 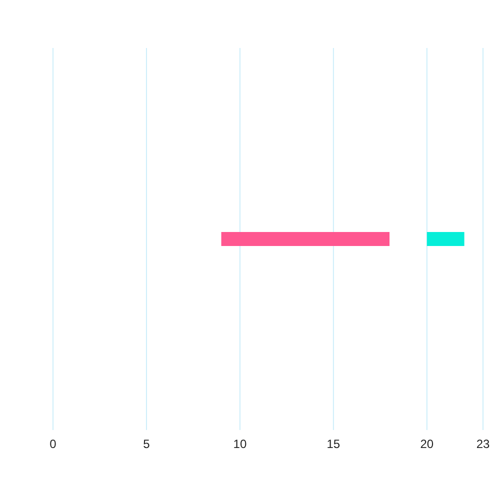 I want to click on x-tick-label: 23, so click(x=483, y=444).